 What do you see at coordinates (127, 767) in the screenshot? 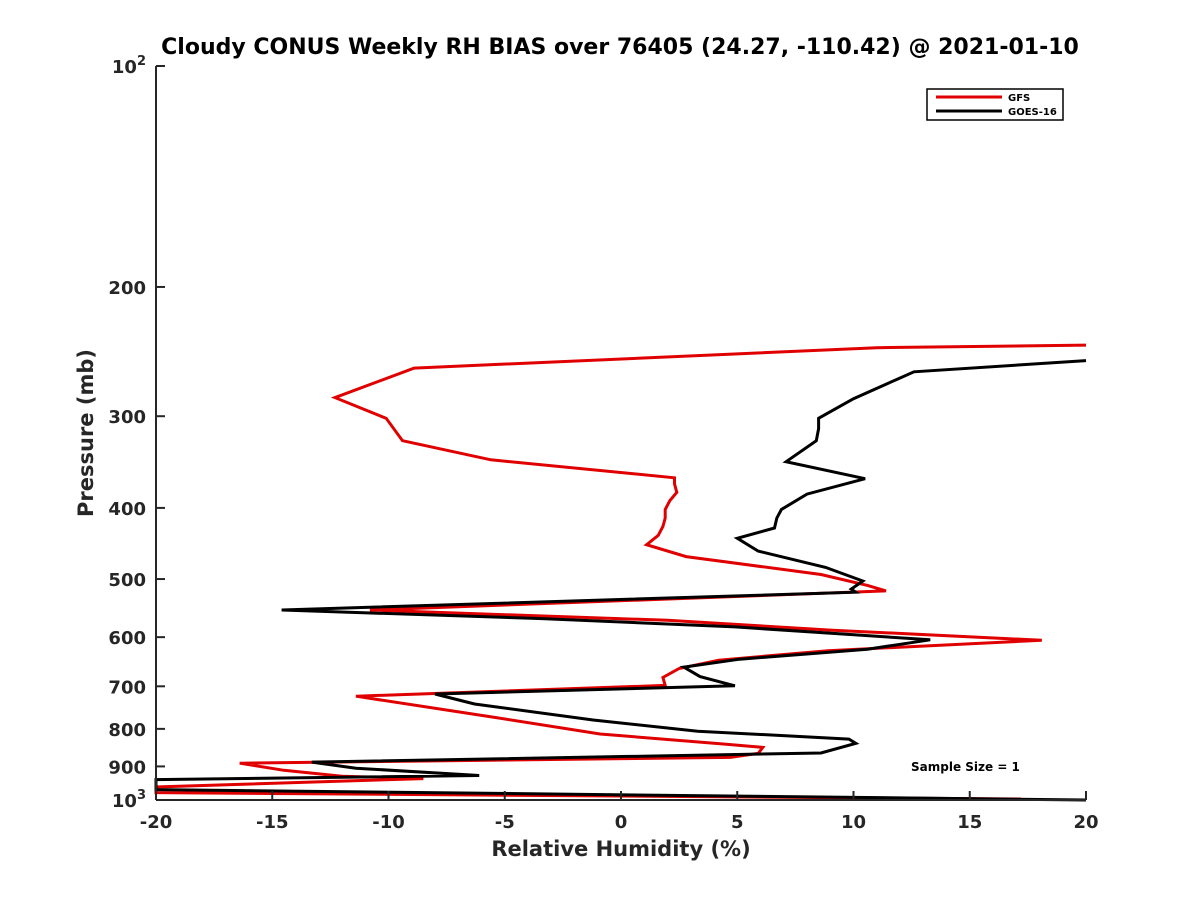
I see `y-tick-label: 900` at bounding box center [127, 767].